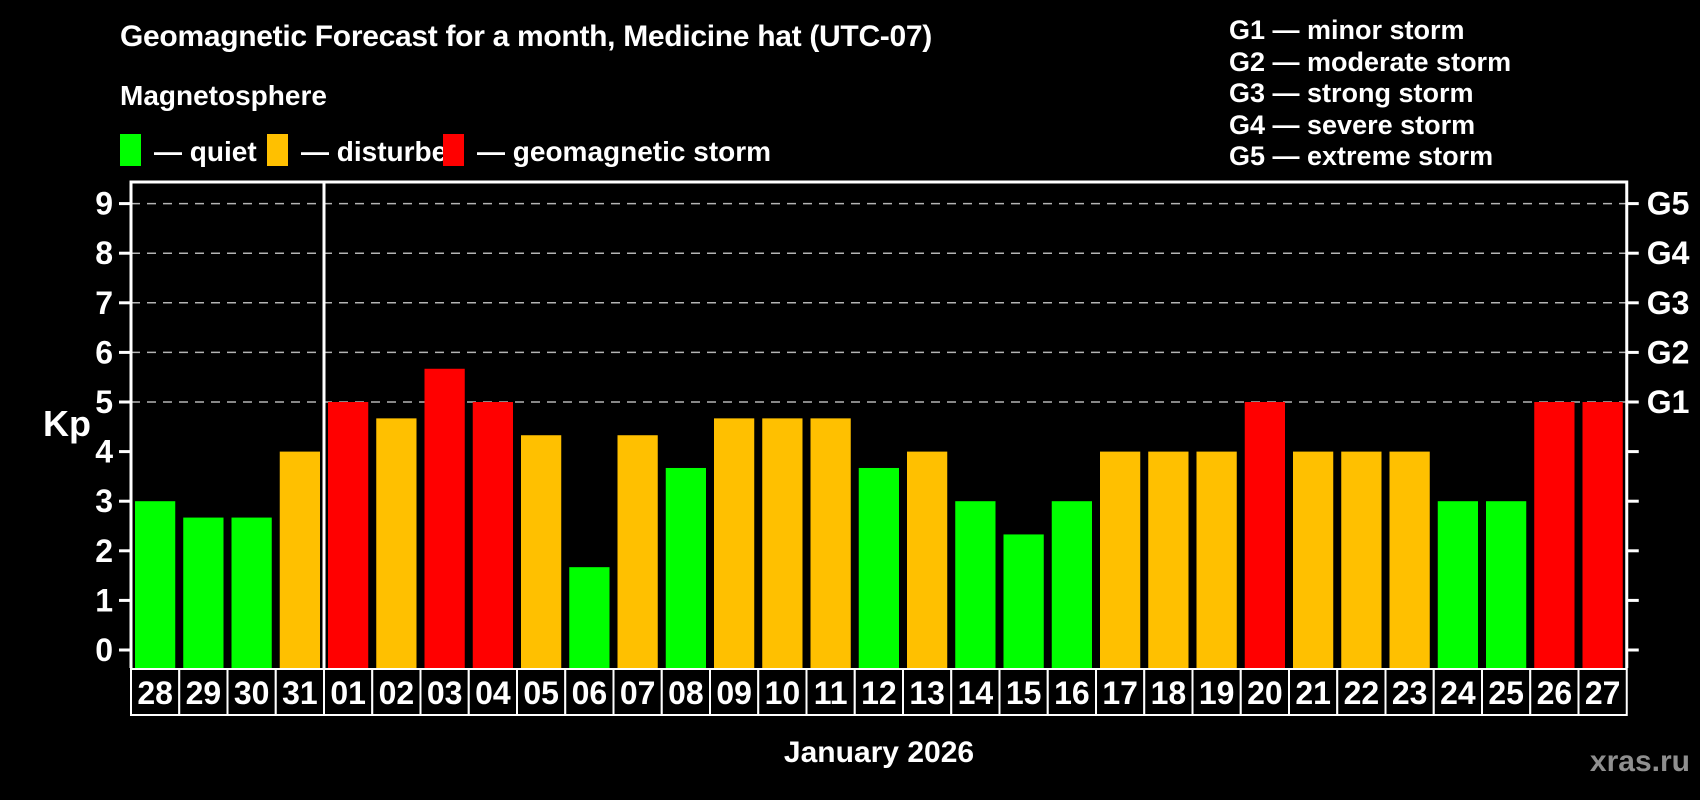 Image resolution: width=1700 pixels, height=800 pixels. What do you see at coordinates (383, 151) in the screenshot?
I see `legend-label: — disturbed` at bounding box center [383, 151].